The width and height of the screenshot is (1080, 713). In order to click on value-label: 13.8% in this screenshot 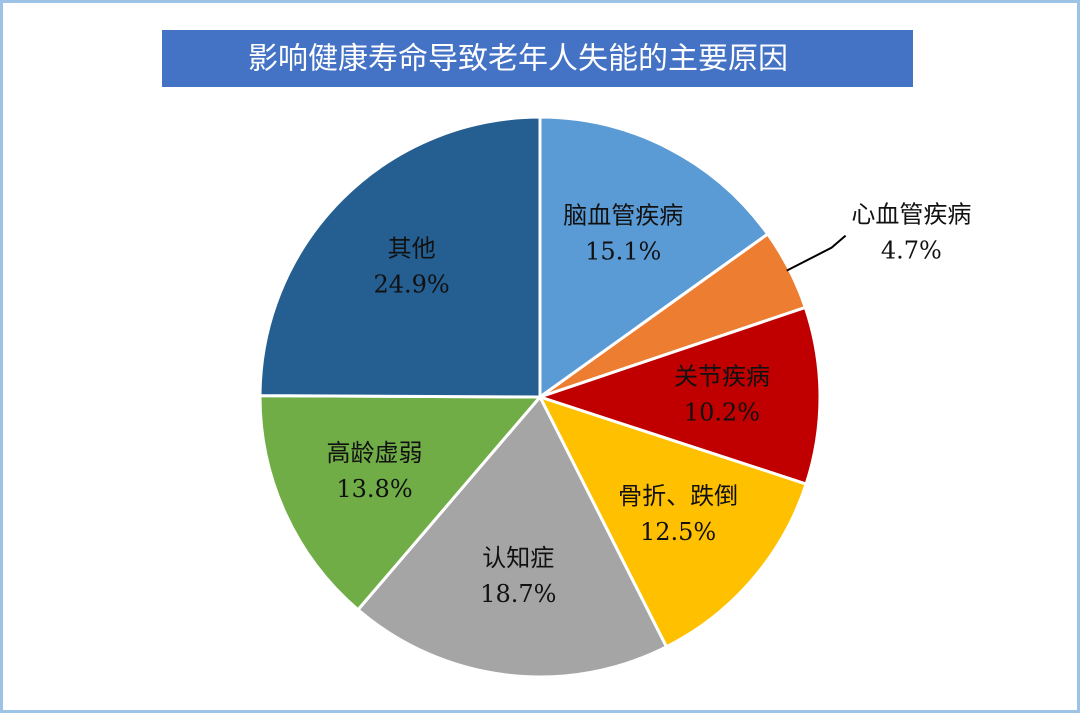, I will do `click(374, 489)`.